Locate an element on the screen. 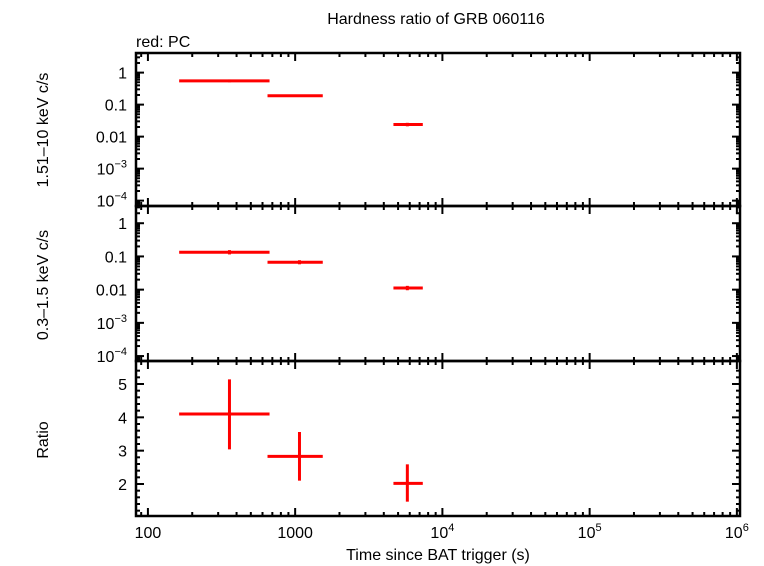 This screenshot has width=764, height=566. y-axis-label-ratio: Ratio is located at coordinates (43, 439).